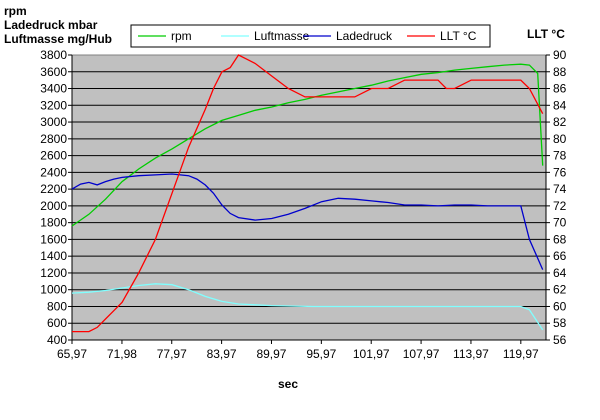 This screenshot has height=420, width=600. Describe the element at coordinates (560, 72) in the screenshot. I see `y2-tick-label: 88` at that location.